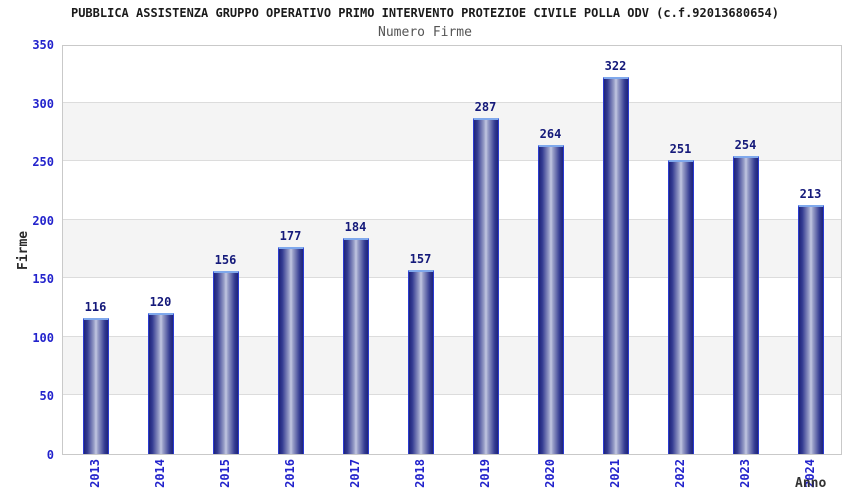  What do you see at coordinates (354, 473) in the screenshot?
I see `x-tick-label: 2017` at bounding box center [354, 473].